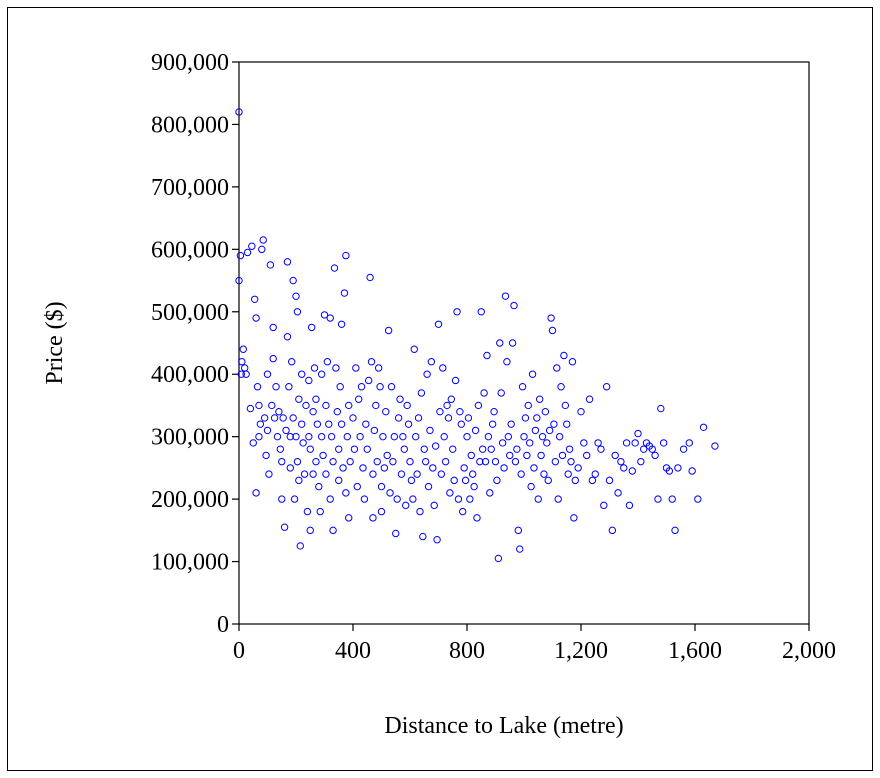 The height and width of the screenshot is (778, 880). I want to click on y-tick-label: 700,000, so click(190, 188).